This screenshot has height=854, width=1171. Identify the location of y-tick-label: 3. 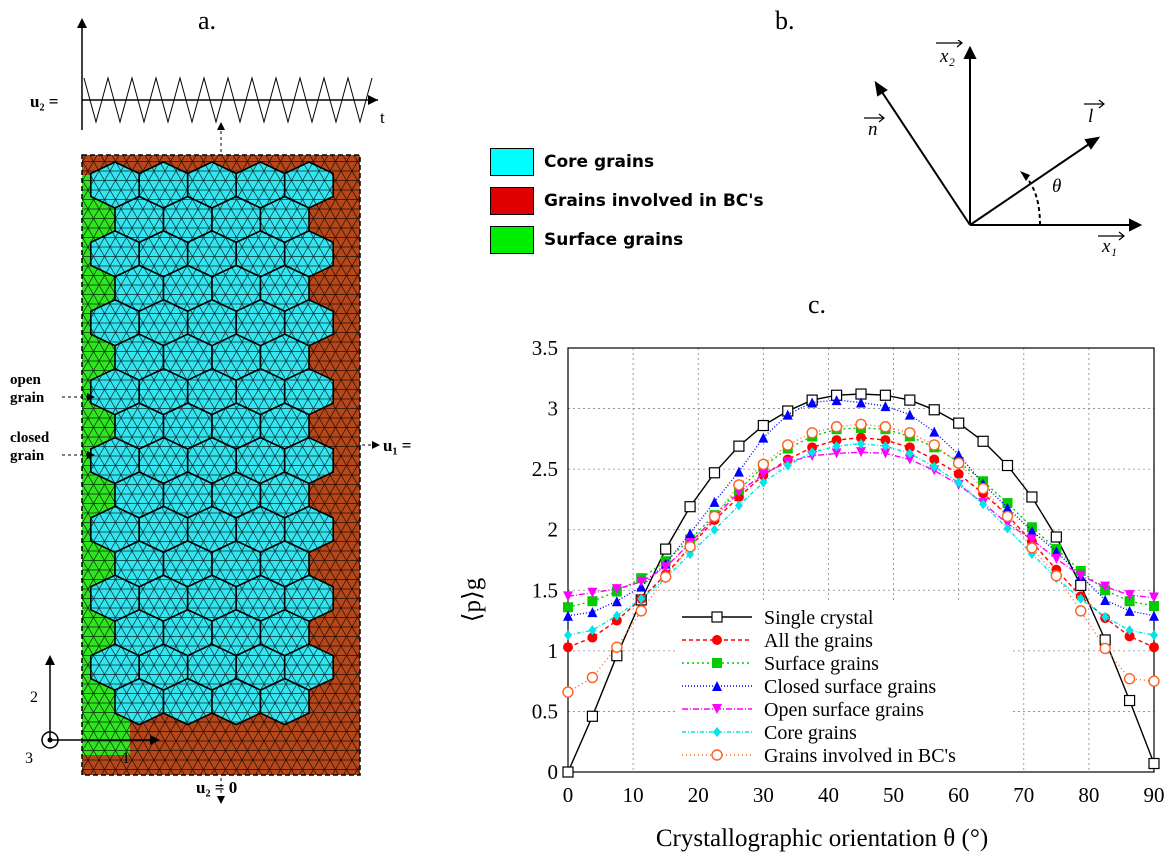
(553, 409).